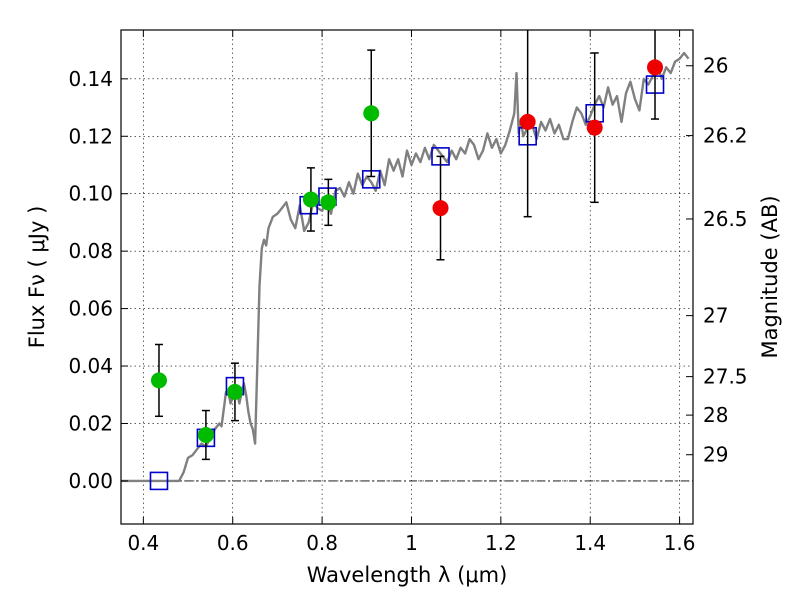 This screenshot has height=600, width=800. What do you see at coordinates (90, 481) in the screenshot?
I see `y-tick-label: 0.00` at bounding box center [90, 481].